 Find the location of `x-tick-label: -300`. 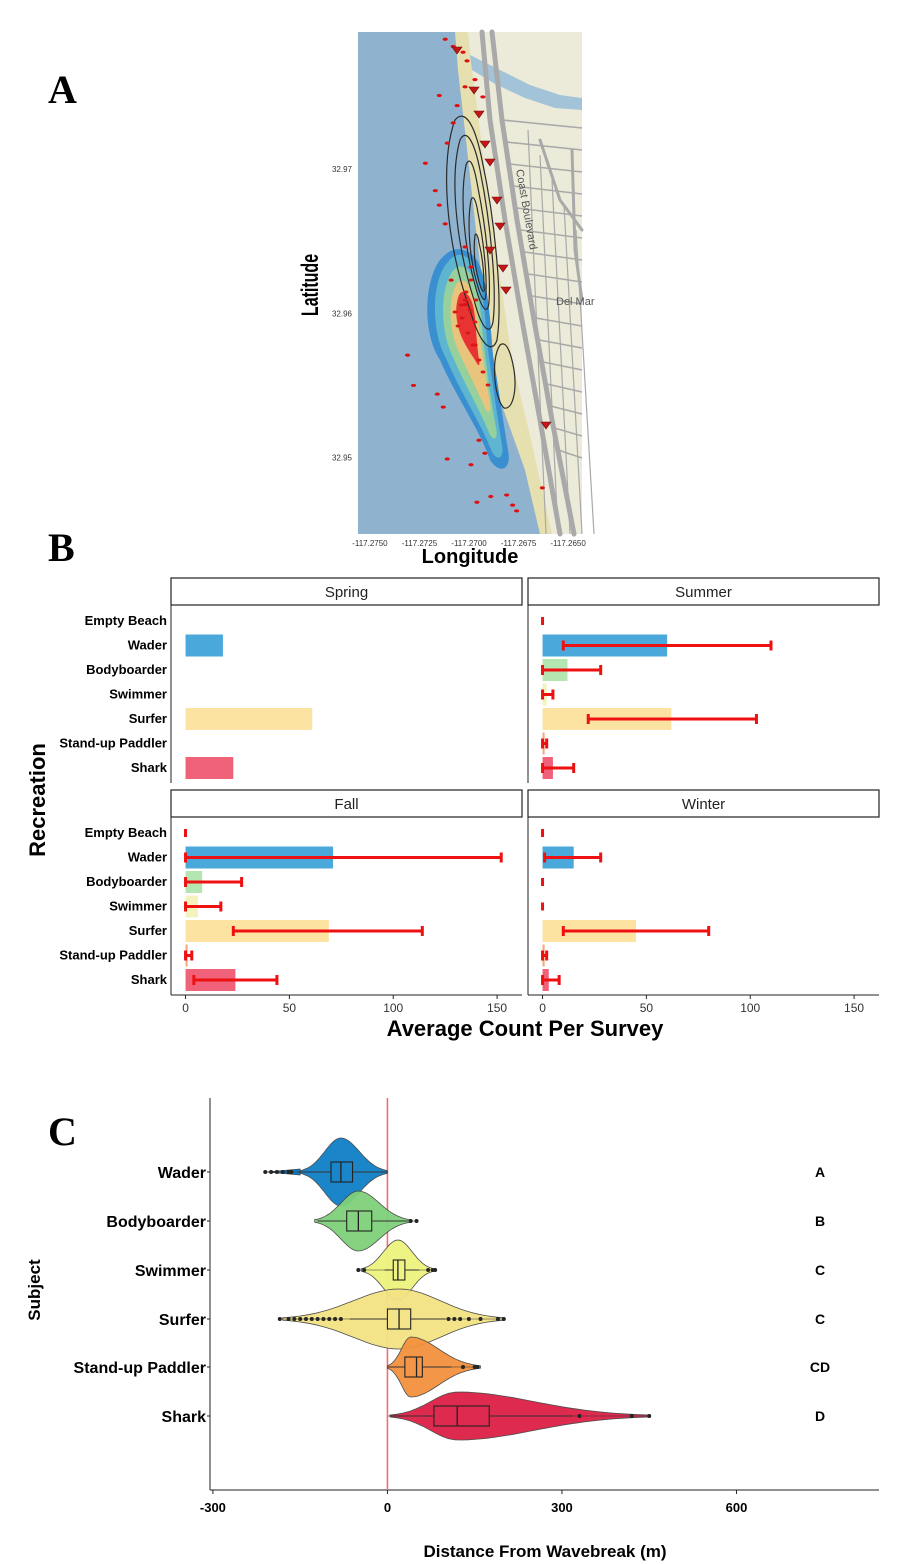

x-tick-label: -300 is located at coordinates (213, 1507).